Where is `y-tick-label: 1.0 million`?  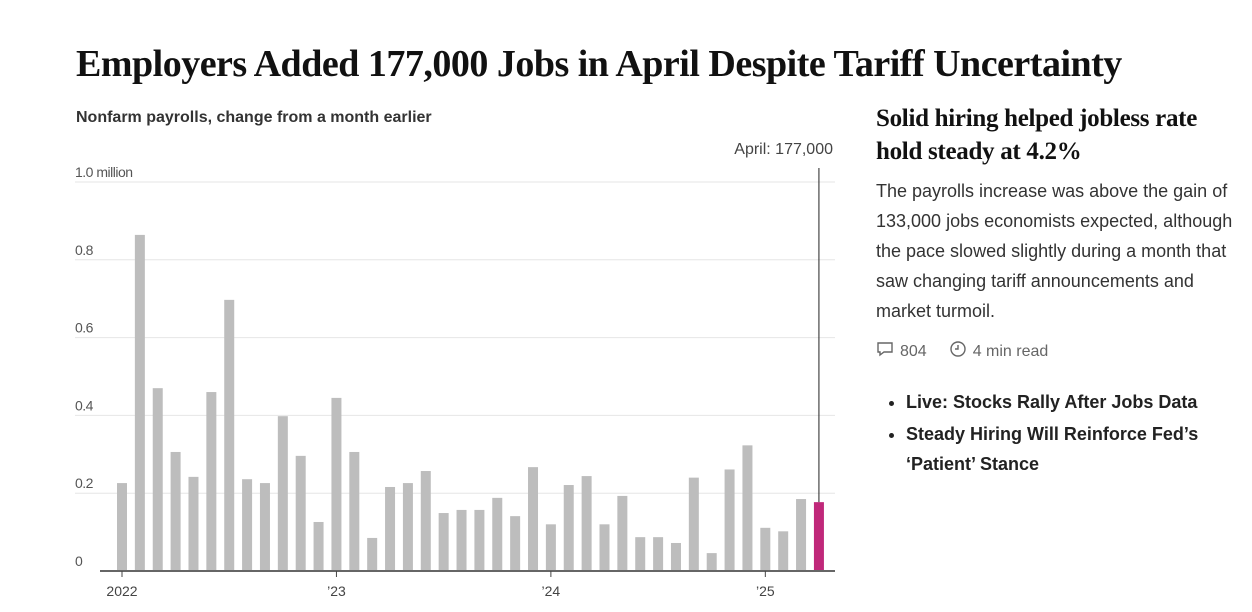
y-tick-label: 1.0 million is located at coordinates (104, 172).